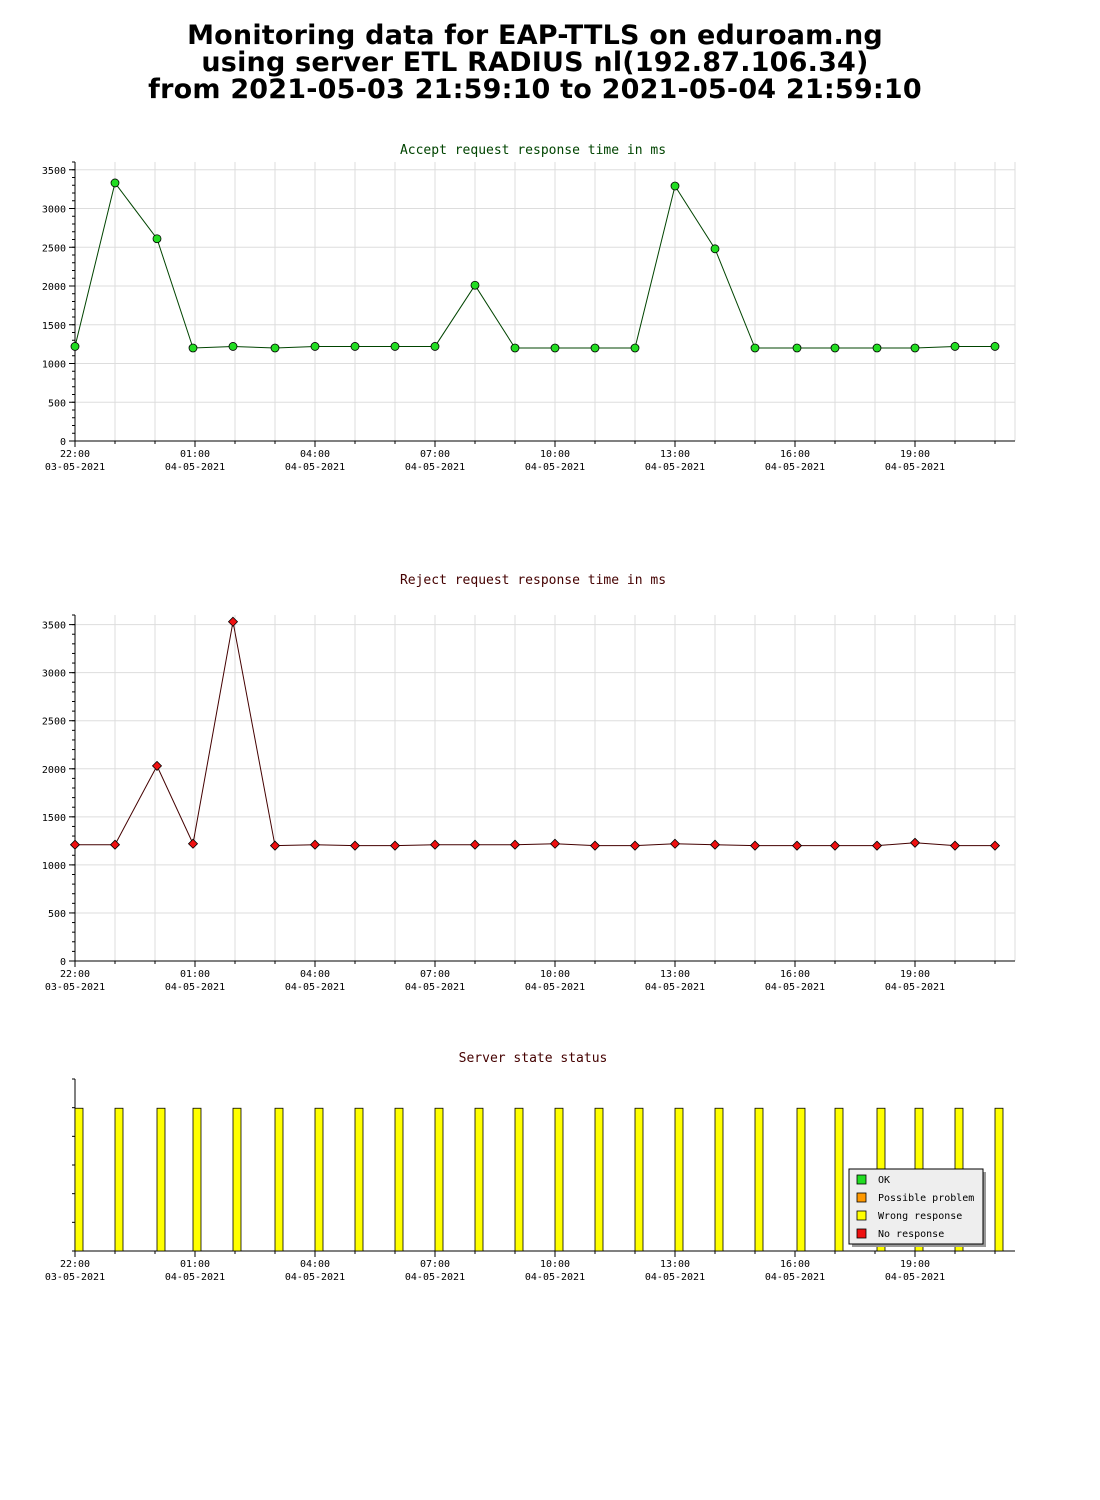 The width and height of the screenshot is (1100, 1500). I want to click on legend-label: Wrong response, so click(920, 1216).